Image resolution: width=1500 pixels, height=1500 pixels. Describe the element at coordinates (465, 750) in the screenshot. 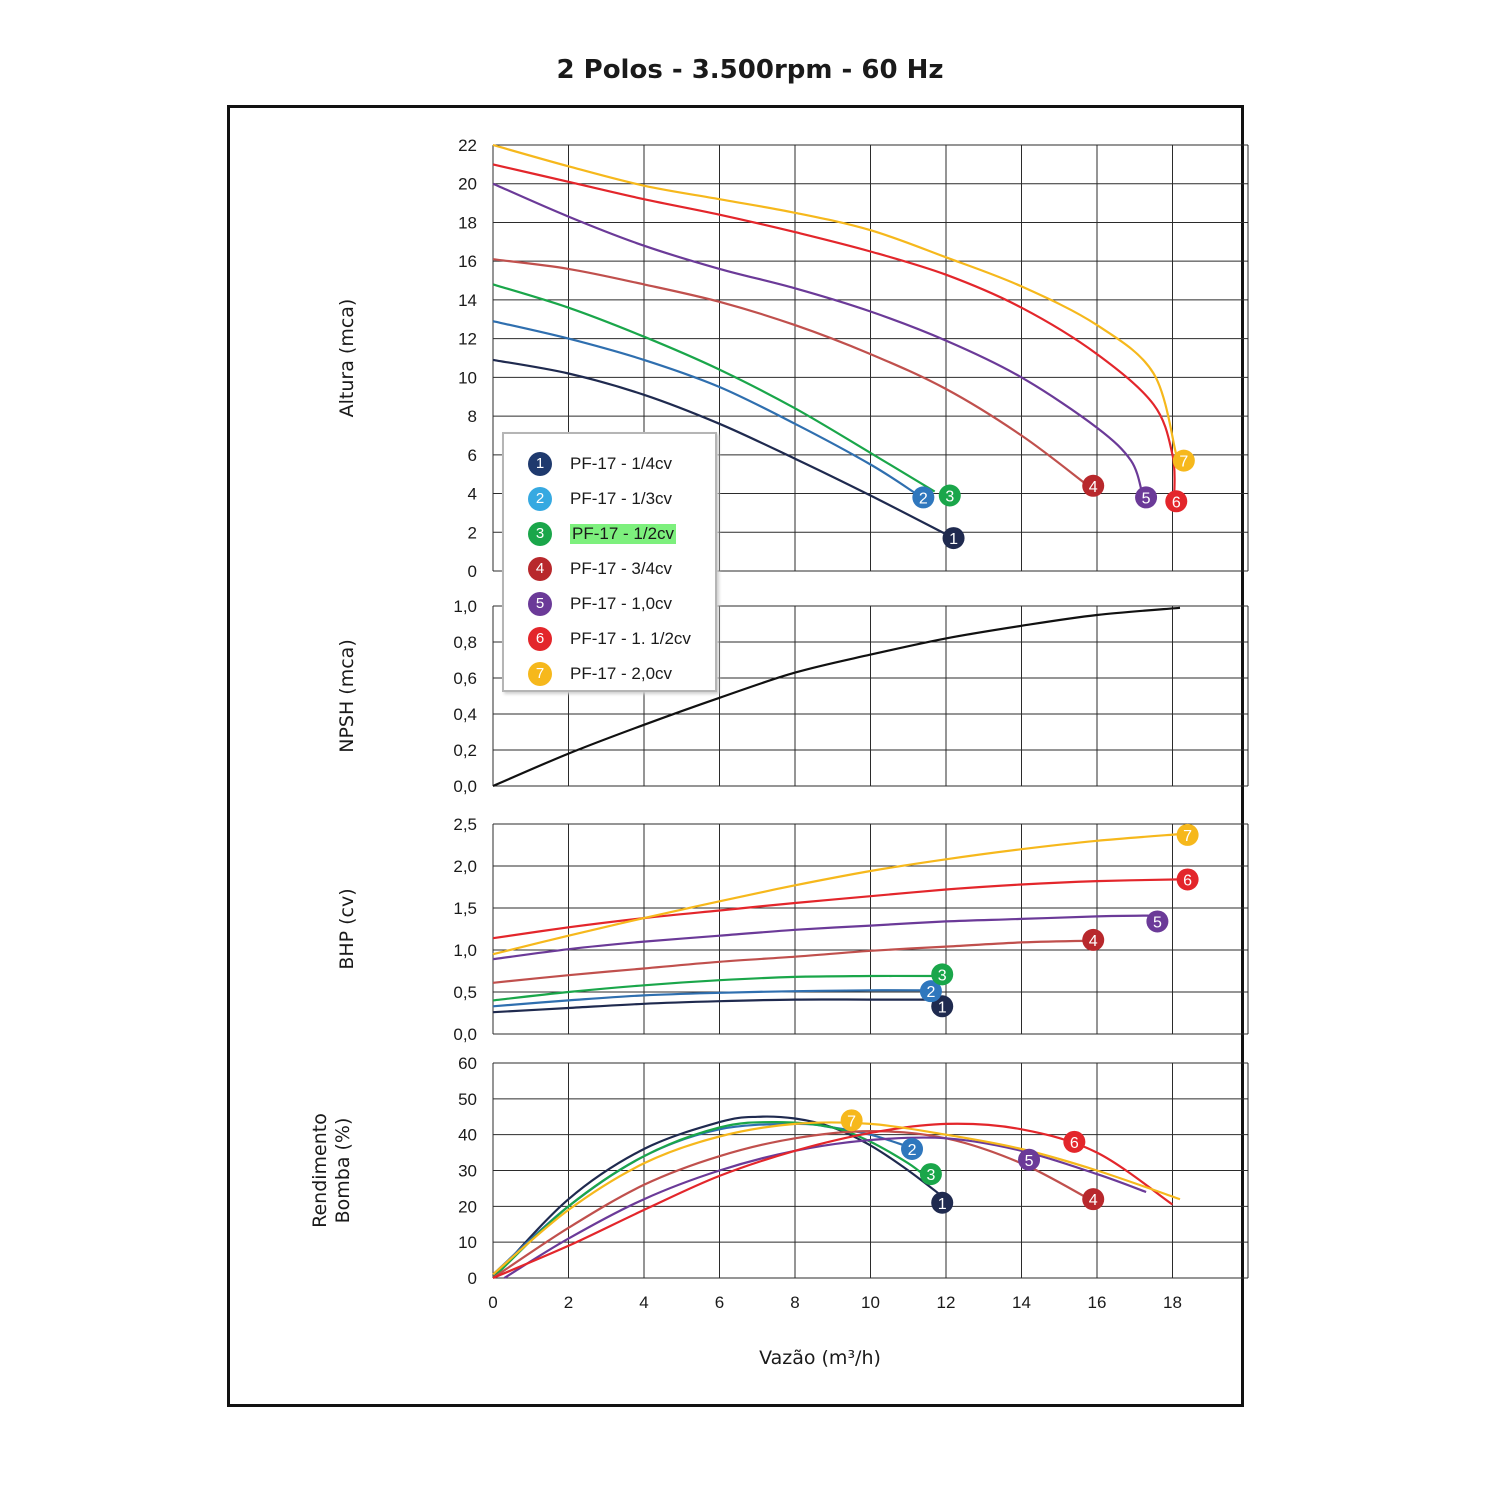

I see `panel-2-y-tick: 0,2` at that location.